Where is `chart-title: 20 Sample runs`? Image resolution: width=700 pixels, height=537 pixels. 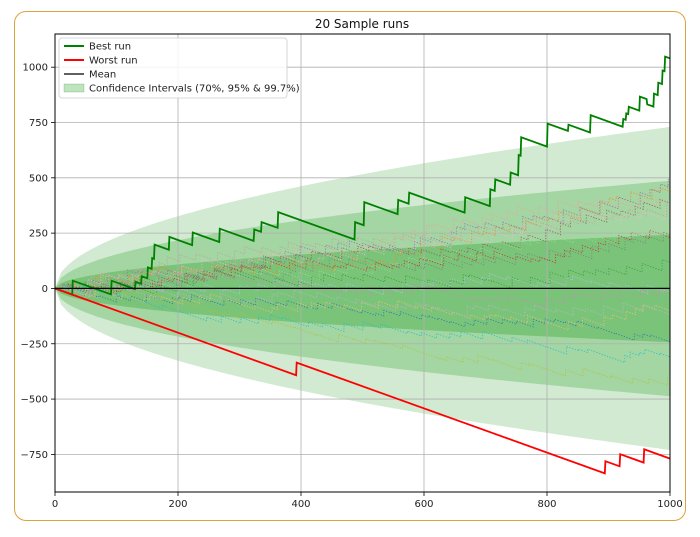
chart-title: 20 Sample runs is located at coordinates (362, 24).